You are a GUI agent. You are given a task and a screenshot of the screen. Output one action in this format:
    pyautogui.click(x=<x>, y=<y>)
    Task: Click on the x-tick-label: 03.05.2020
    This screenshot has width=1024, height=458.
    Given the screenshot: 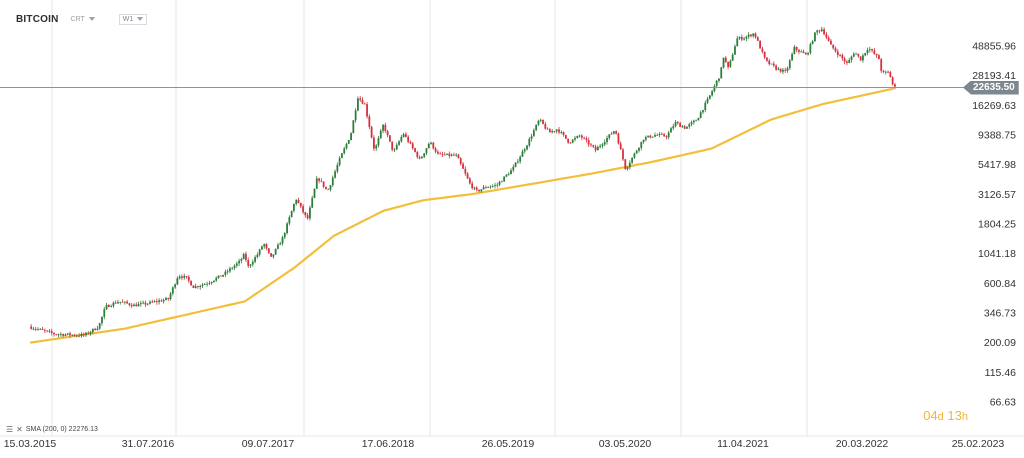 What is the action you would take?
    pyautogui.click(x=625, y=444)
    